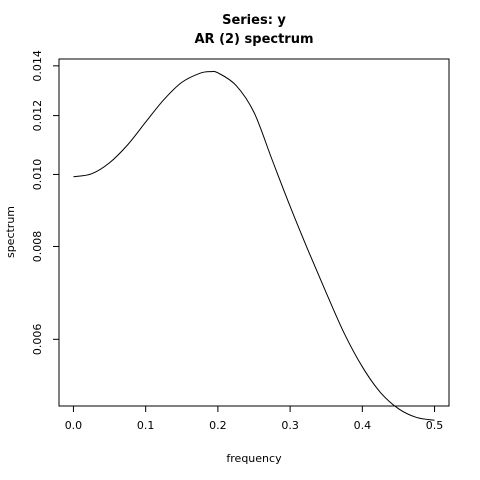  Describe the element at coordinates (218, 425) in the screenshot. I see `x-tick-label: 0.2` at that location.